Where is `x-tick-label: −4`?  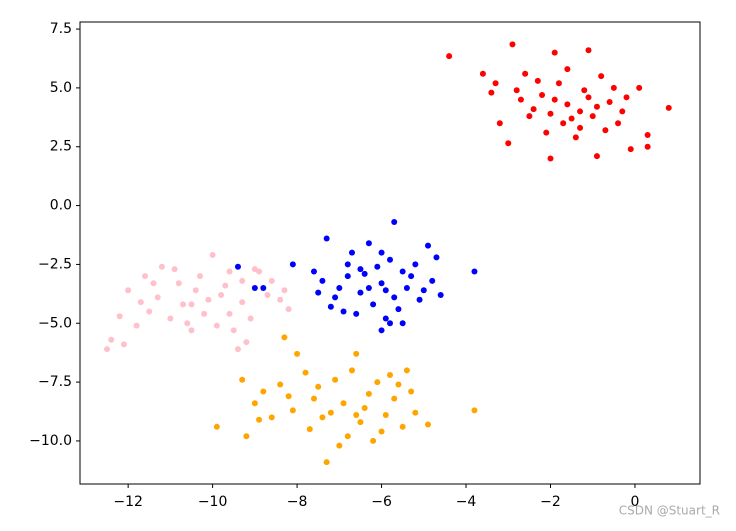
x-tick-label: −4 is located at coordinates (466, 502).